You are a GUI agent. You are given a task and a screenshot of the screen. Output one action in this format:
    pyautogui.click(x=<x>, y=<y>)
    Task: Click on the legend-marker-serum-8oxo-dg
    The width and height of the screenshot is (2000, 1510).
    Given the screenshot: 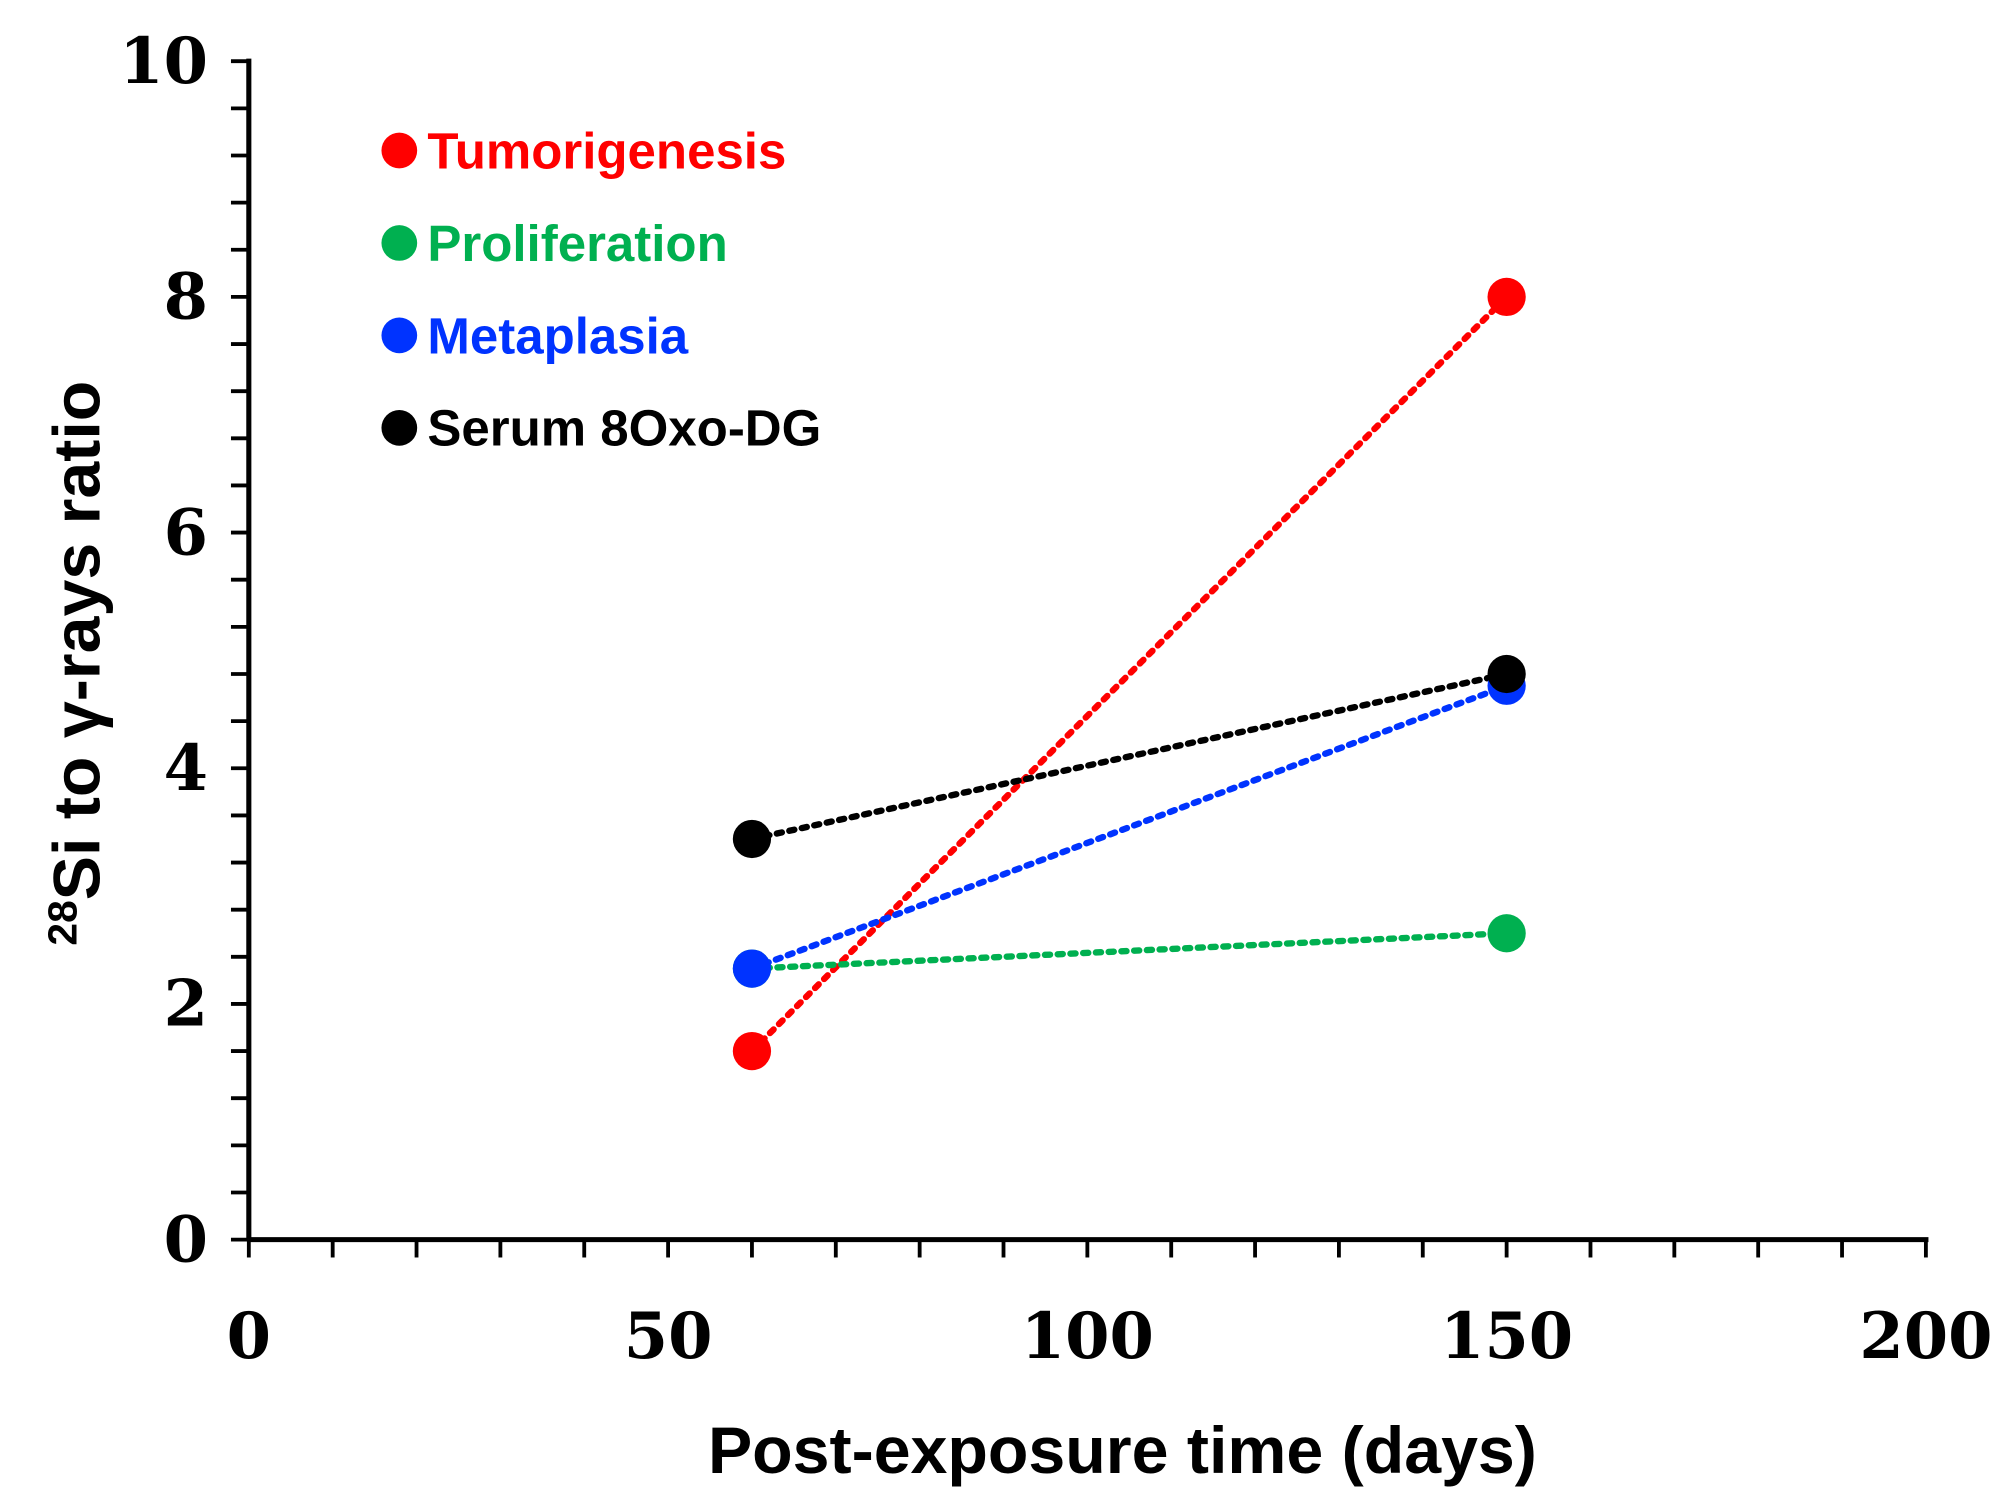 What is the action you would take?
    pyautogui.click(x=399, y=428)
    